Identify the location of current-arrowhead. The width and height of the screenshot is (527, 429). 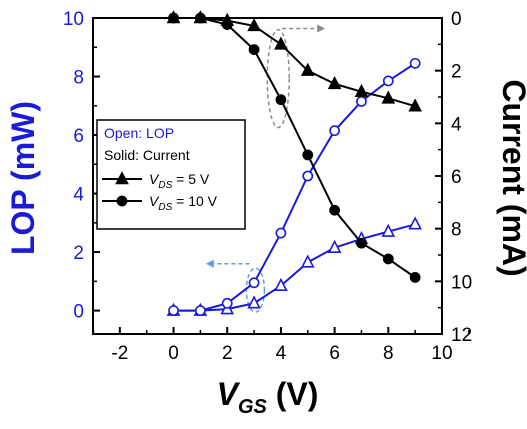
(321, 28).